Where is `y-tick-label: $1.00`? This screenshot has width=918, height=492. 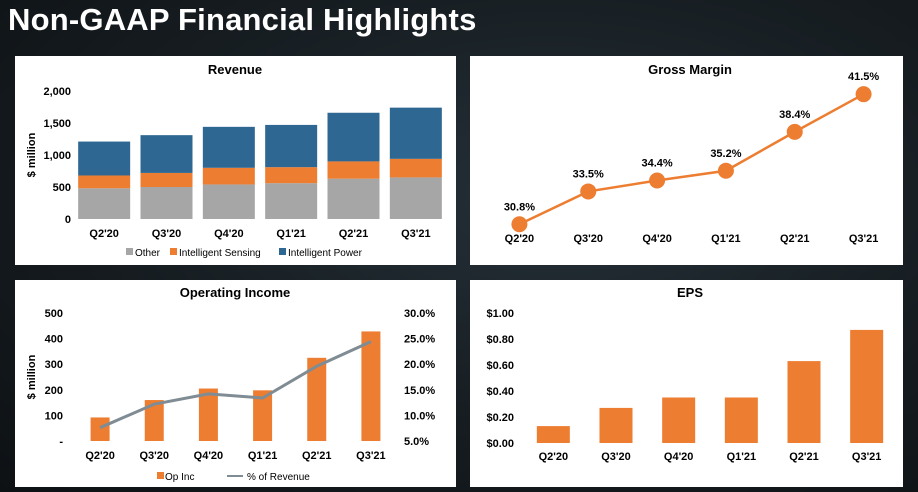 y-tick-label: $1.00 is located at coordinates (500, 314).